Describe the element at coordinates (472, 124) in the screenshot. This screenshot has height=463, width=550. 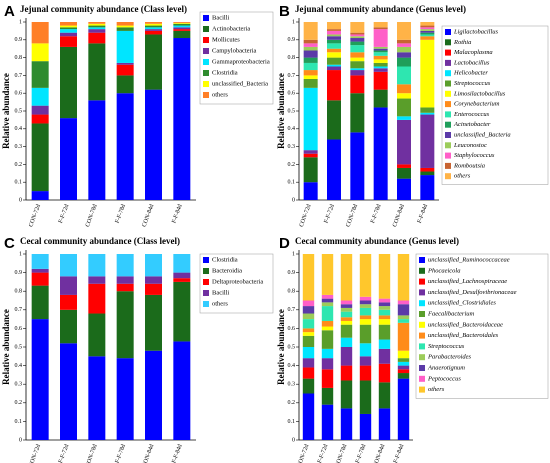
I see `legend-label: Acinetobacter` at that location.